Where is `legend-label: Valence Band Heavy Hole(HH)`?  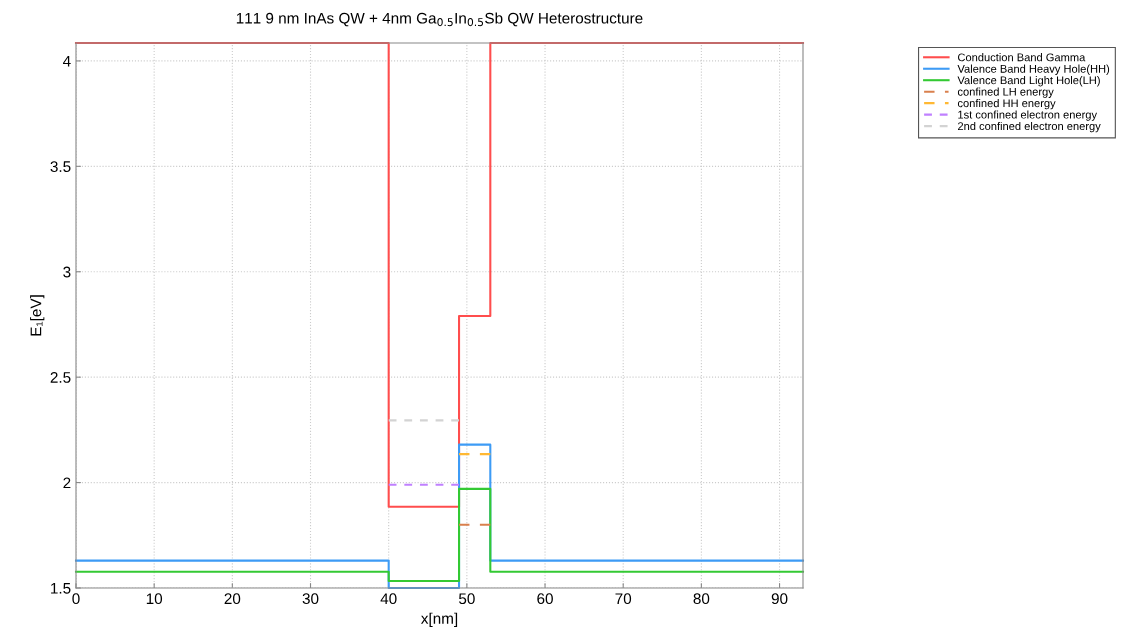 legend-label: Valence Band Heavy Hole(HH) is located at coordinates (1033, 69).